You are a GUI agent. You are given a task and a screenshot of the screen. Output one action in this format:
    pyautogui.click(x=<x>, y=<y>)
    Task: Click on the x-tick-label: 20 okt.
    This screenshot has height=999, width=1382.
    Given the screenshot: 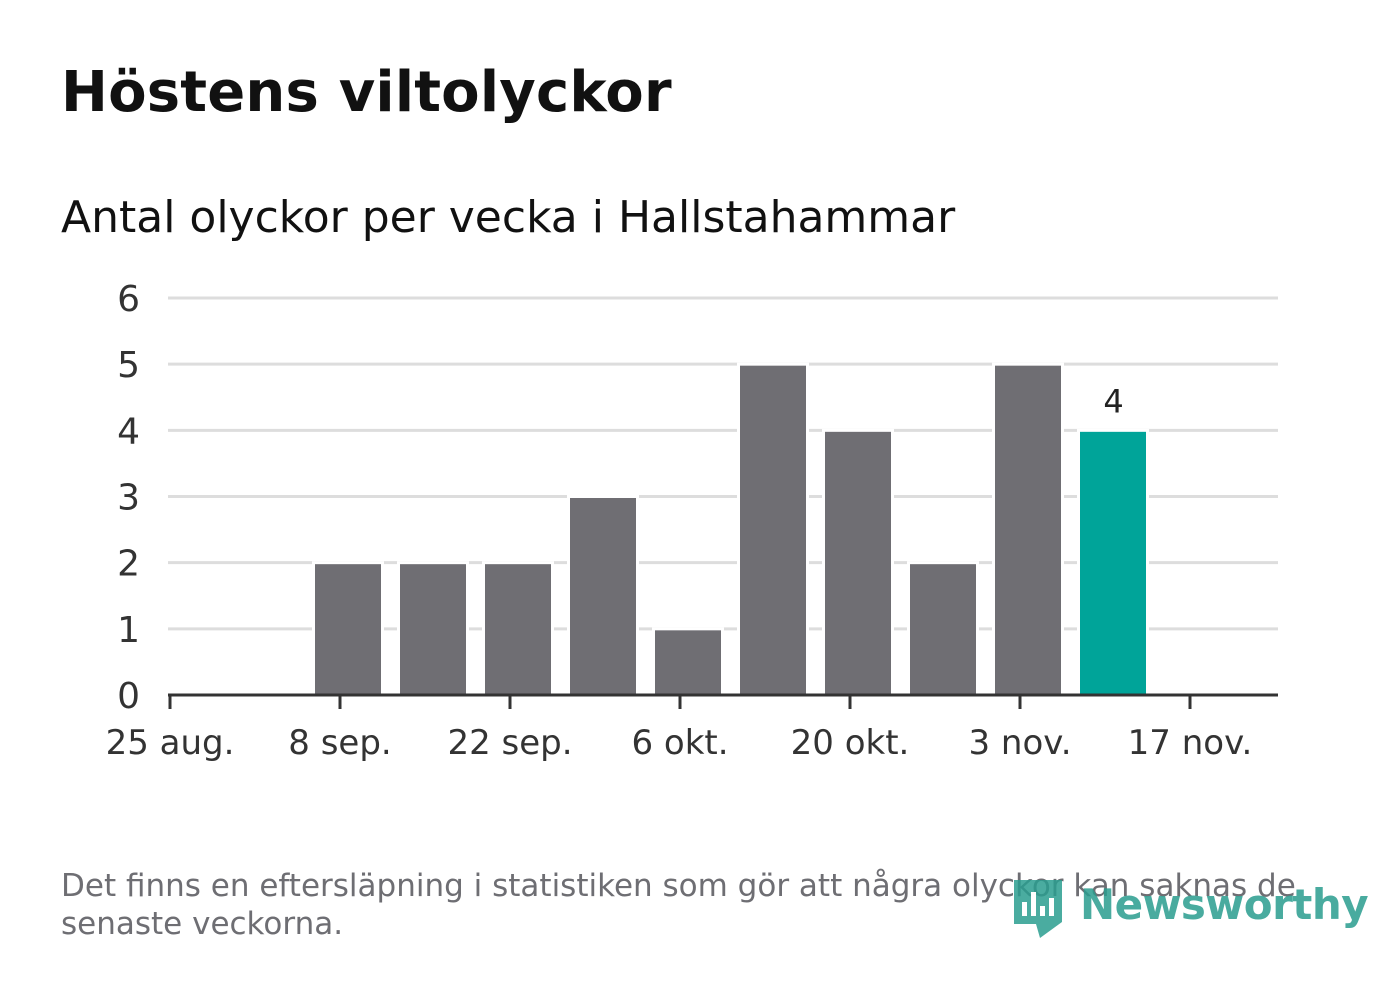 What is the action you would take?
    pyautogui.click(x=850, y=743)
    